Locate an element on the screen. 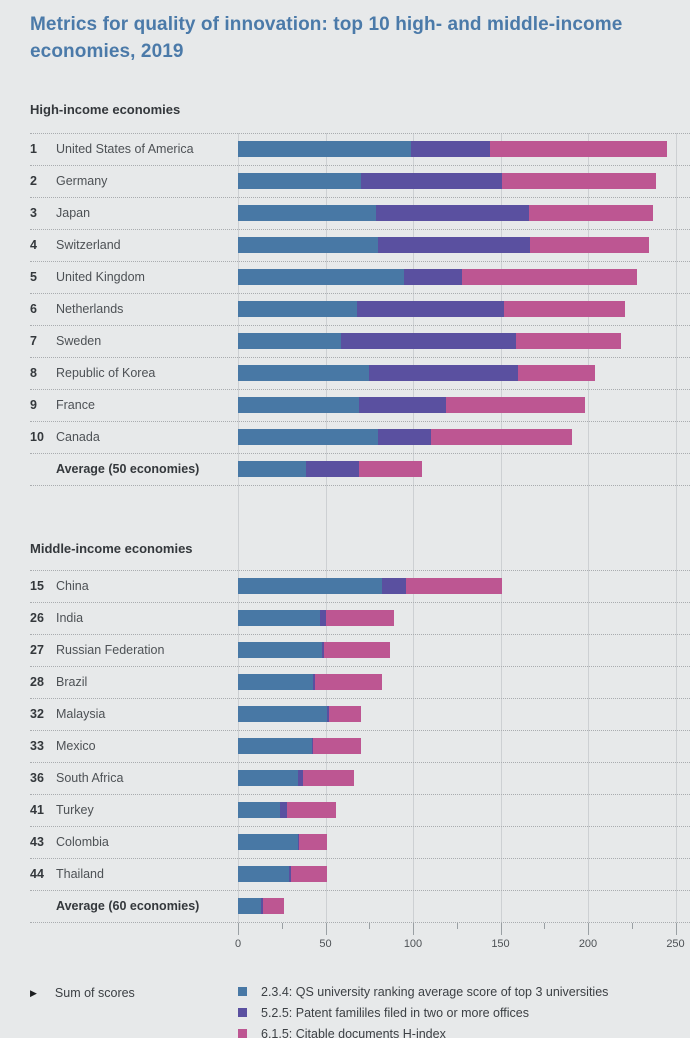  chart-row: 27 Russian Federation is located at coordinates (360, 651).